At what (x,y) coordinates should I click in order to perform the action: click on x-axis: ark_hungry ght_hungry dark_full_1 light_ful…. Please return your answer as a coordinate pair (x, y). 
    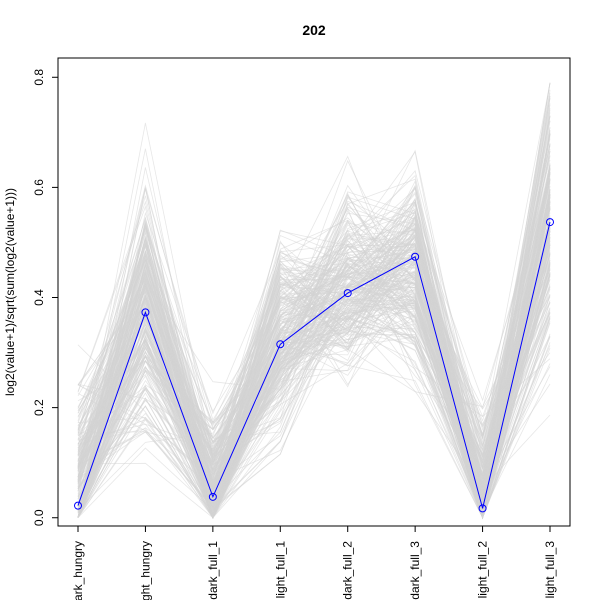
    Looking at the image, I should click on (314, 563).